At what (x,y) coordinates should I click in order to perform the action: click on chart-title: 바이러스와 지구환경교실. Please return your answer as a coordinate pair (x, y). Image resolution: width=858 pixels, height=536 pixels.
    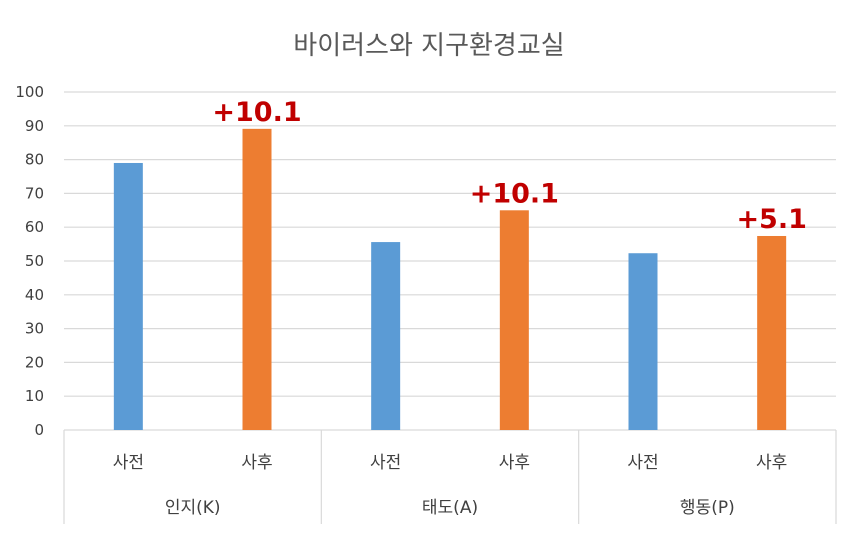
    Looking at the image, I should click on (428, 46).